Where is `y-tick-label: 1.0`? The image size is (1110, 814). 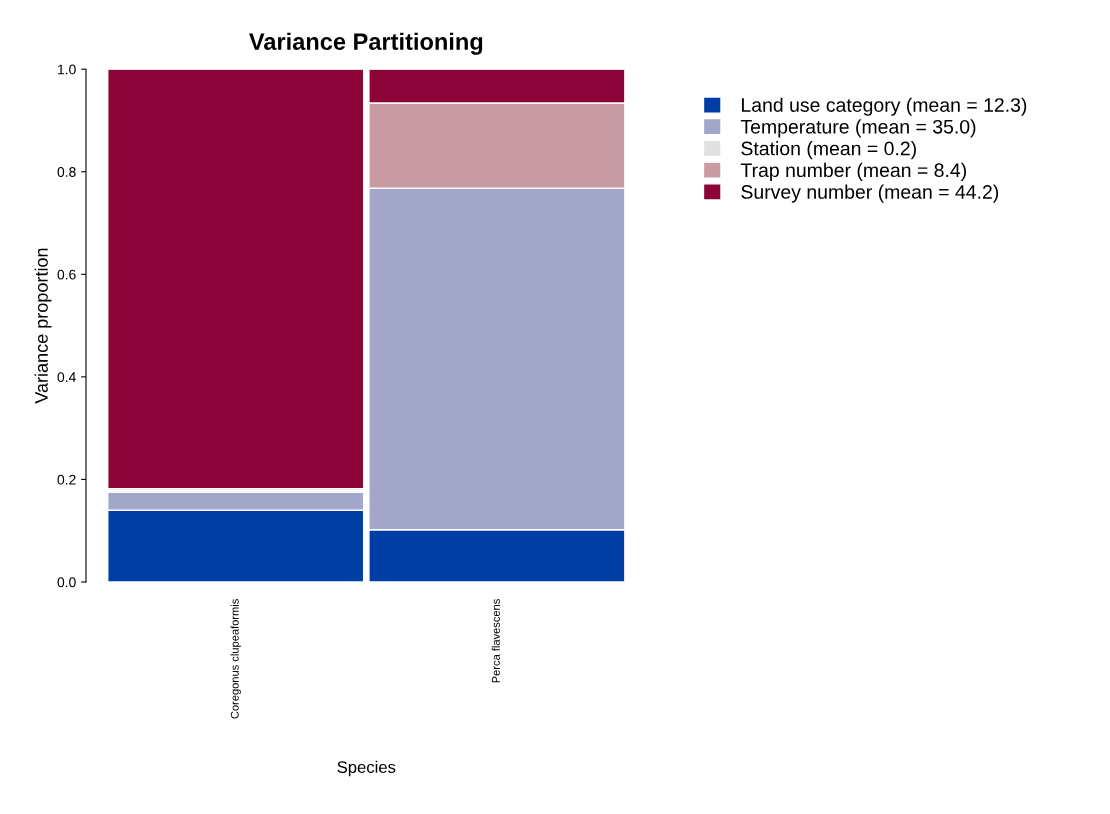 y-tick-label: 1.0 is located at coordinates (67, 69).